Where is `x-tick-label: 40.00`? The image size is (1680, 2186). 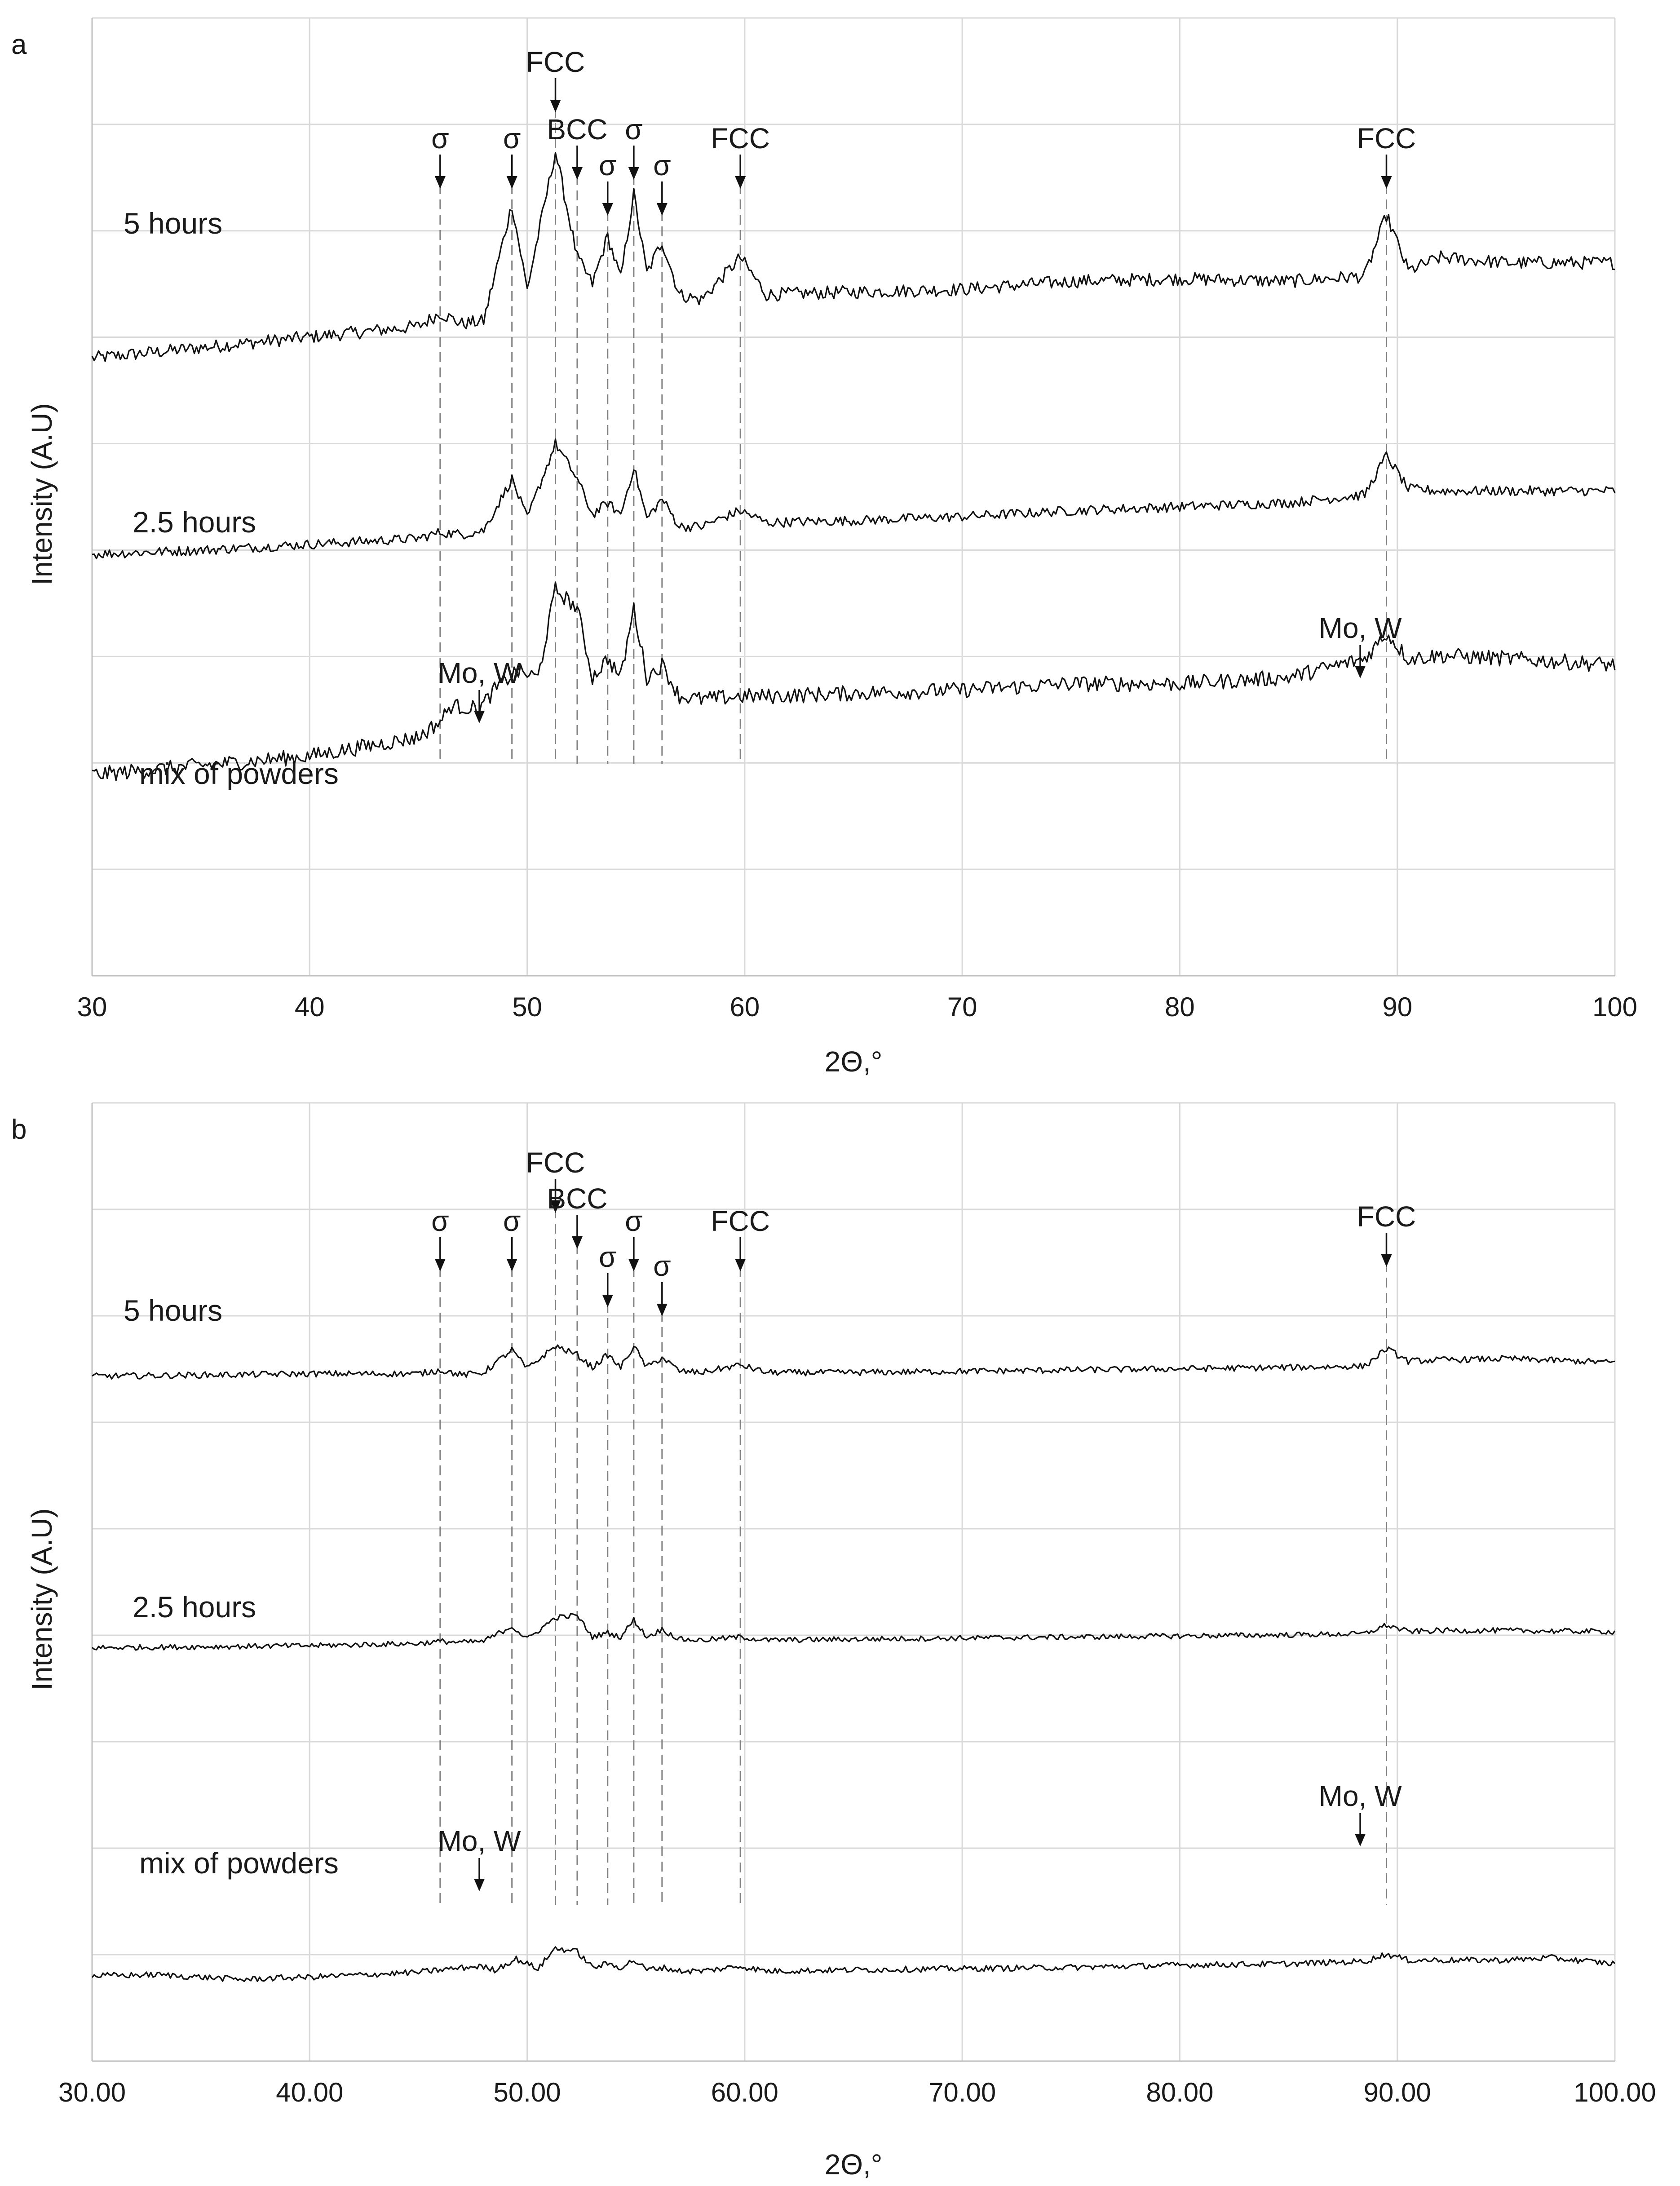 x-tick-label: 40.00 is located at coordinates (309, 2092).